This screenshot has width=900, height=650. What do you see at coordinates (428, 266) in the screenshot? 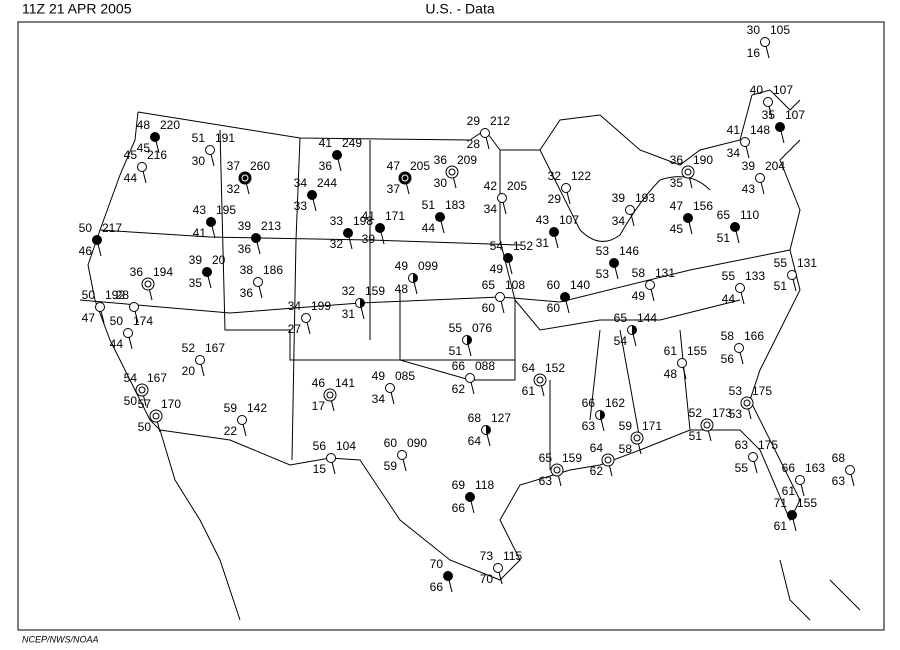
I see `pressure: 099` at bounding box center [428, 266].